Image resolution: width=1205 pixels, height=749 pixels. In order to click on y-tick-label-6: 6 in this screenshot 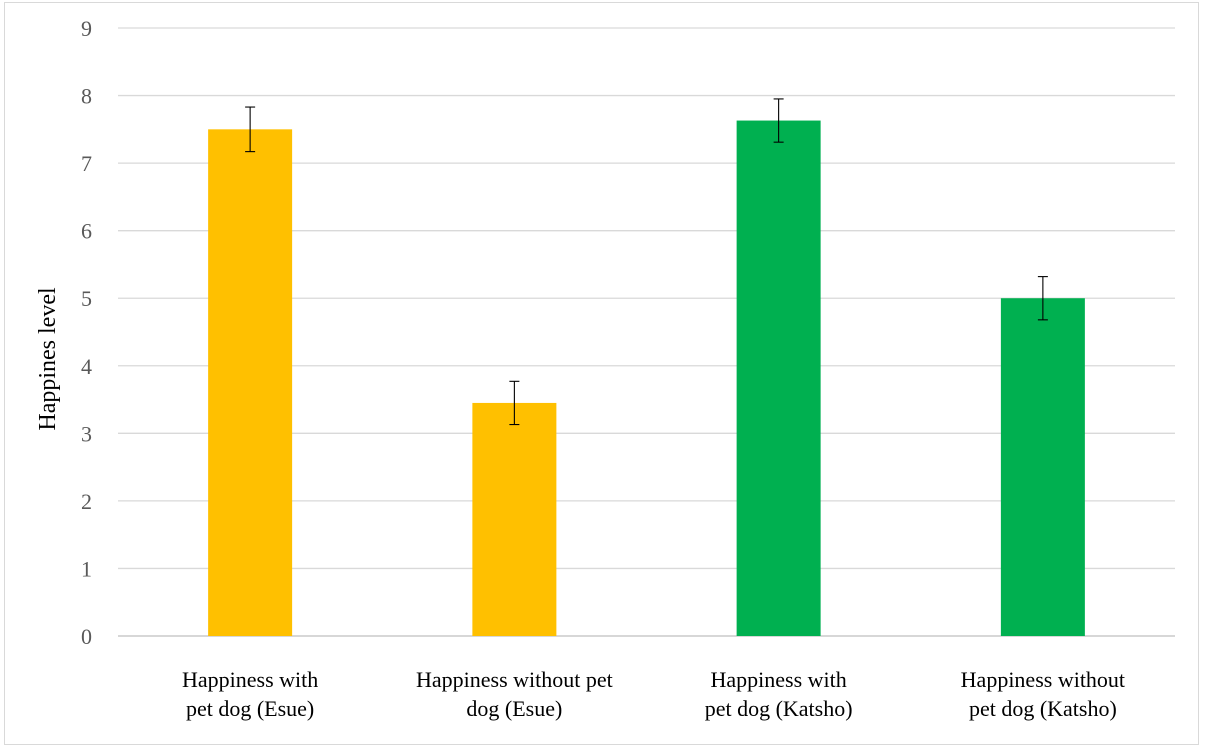, I will do `click(86, 231)`.